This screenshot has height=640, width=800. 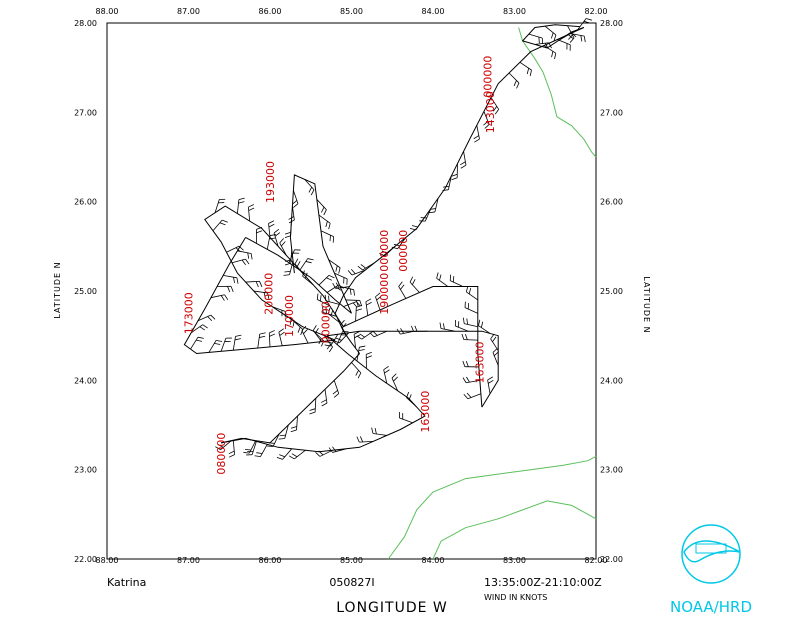 I want to click on lat-tick-right: 26.00, so click(x=611, y=202).